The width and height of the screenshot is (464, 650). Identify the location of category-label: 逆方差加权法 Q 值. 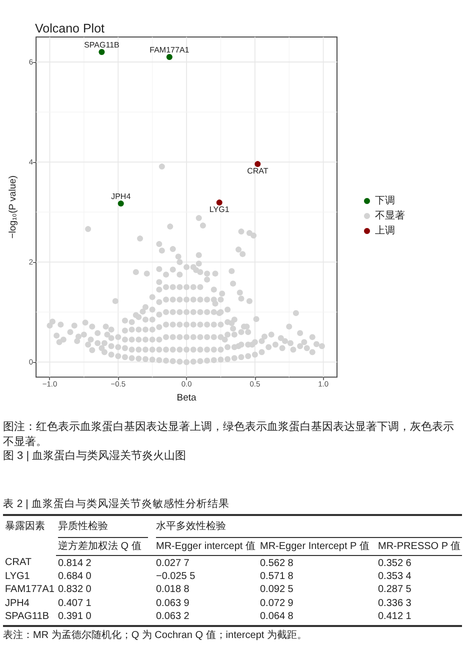
(105, 547).